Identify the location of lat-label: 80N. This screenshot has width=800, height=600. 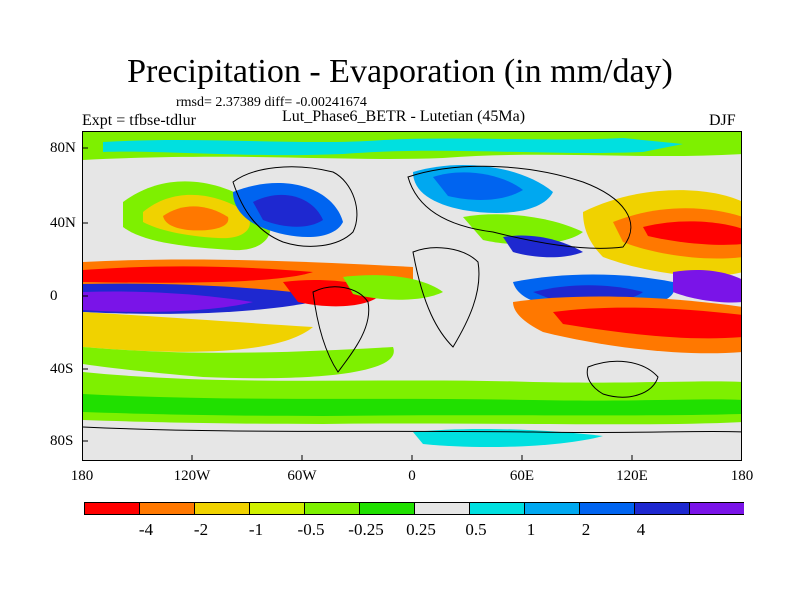
(63, 148).